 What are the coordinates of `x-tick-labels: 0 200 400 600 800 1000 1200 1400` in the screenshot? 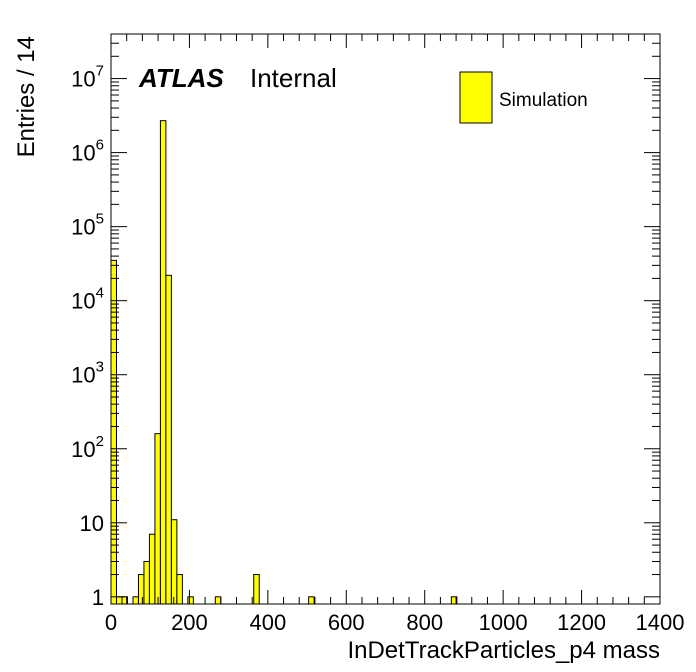 It's located at (395, 622).